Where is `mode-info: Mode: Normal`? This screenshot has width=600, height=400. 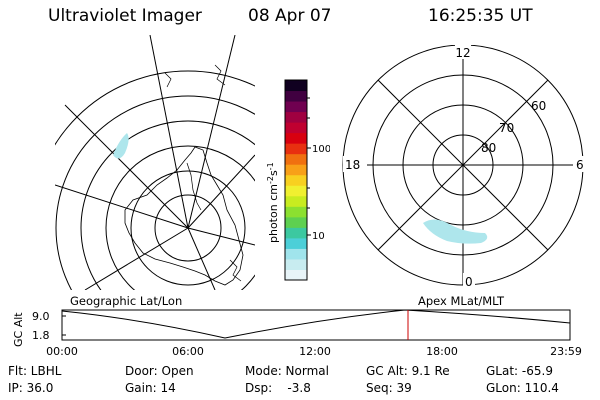
mode-info: Mode: Normal is located at coordinates (287, 371).